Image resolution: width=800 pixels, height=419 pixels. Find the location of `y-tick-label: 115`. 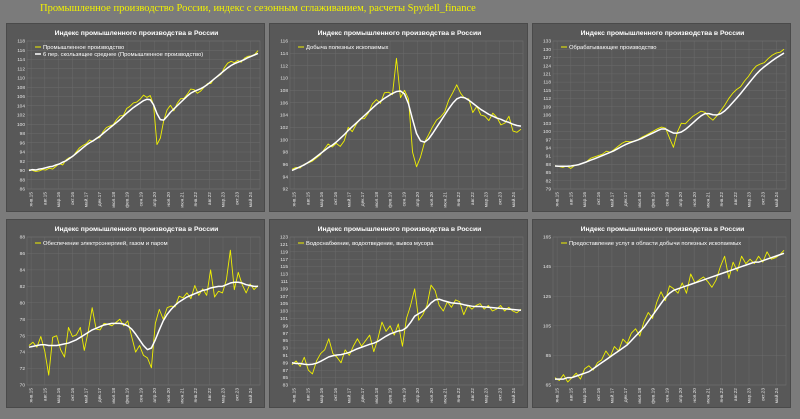

y-tick-label: 115 is located at coordinates (547, 91).